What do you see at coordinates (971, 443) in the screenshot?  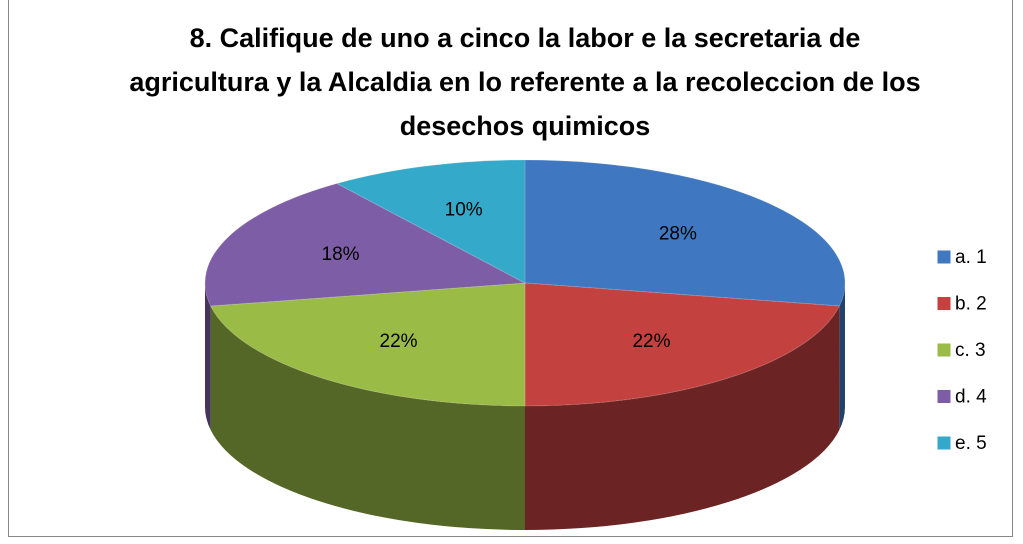 I see `legend-label: e. 5` at bounding box center [971, 443].